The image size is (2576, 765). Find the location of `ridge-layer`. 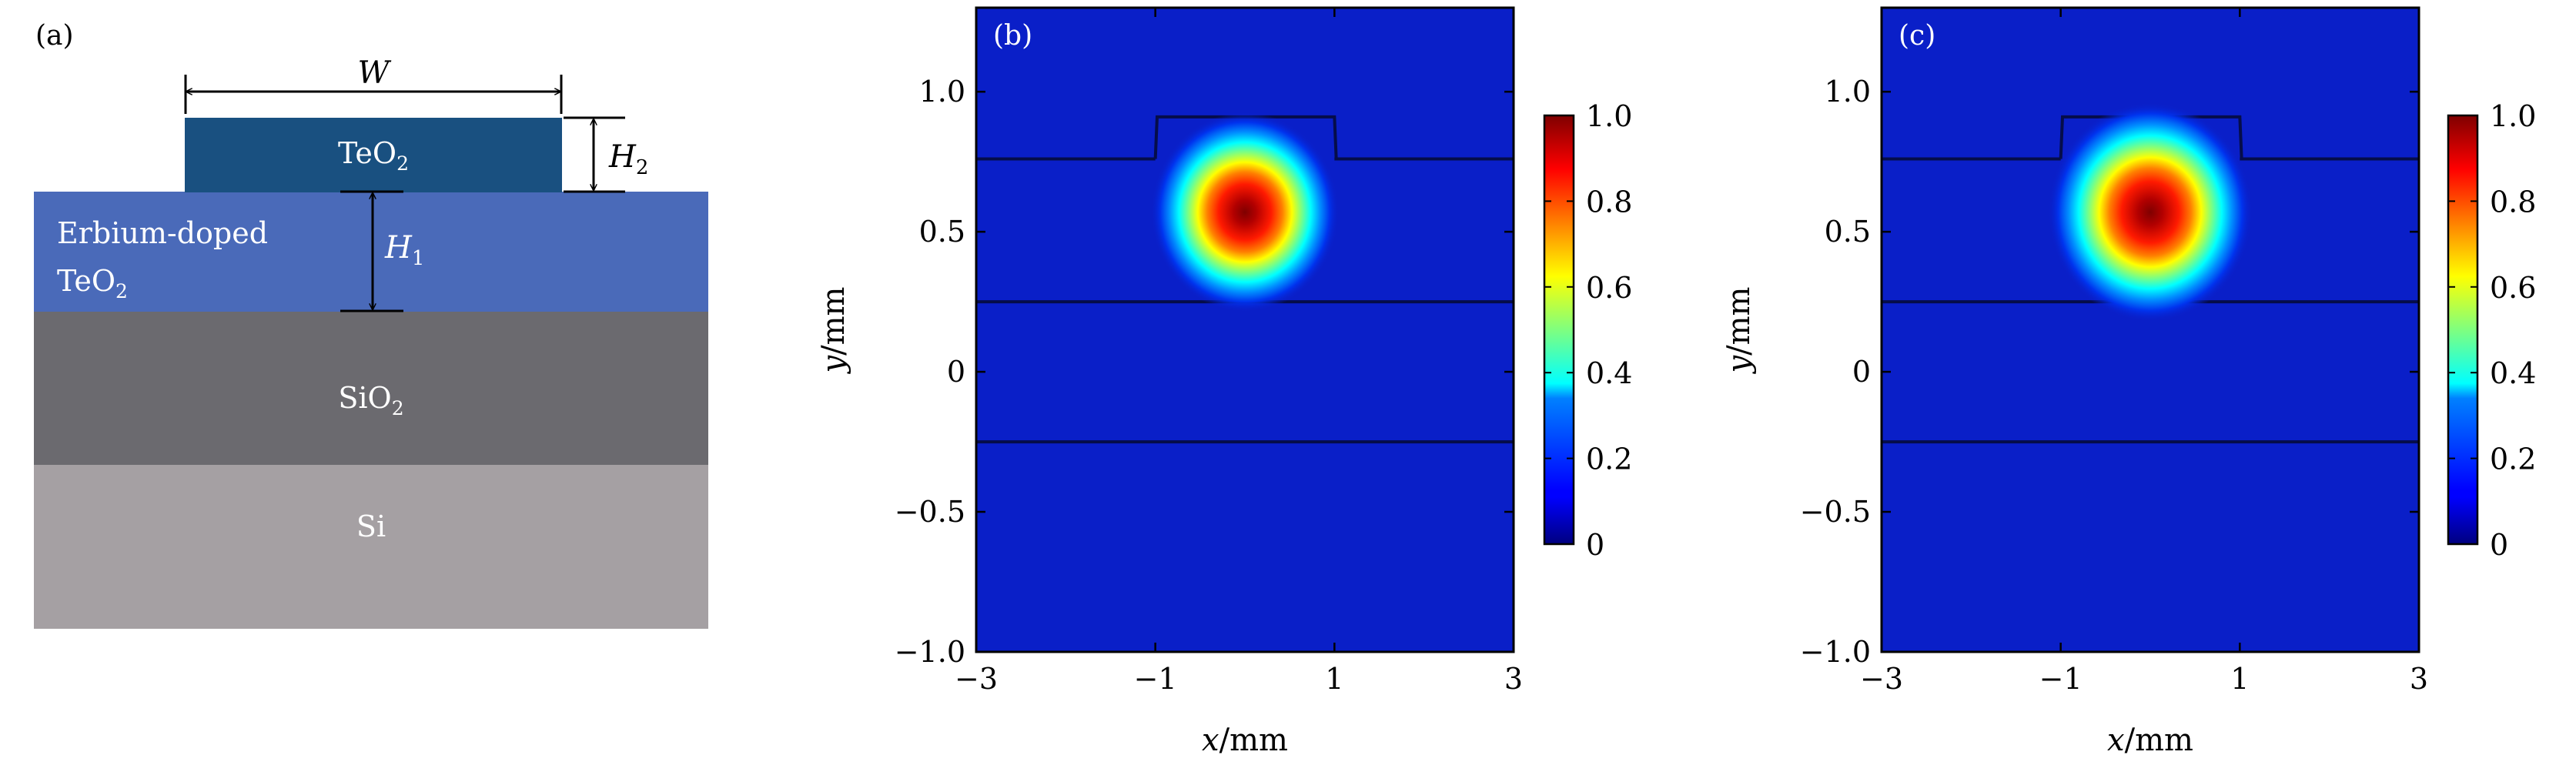

ridge-layer is located at coordinates (374, 155).